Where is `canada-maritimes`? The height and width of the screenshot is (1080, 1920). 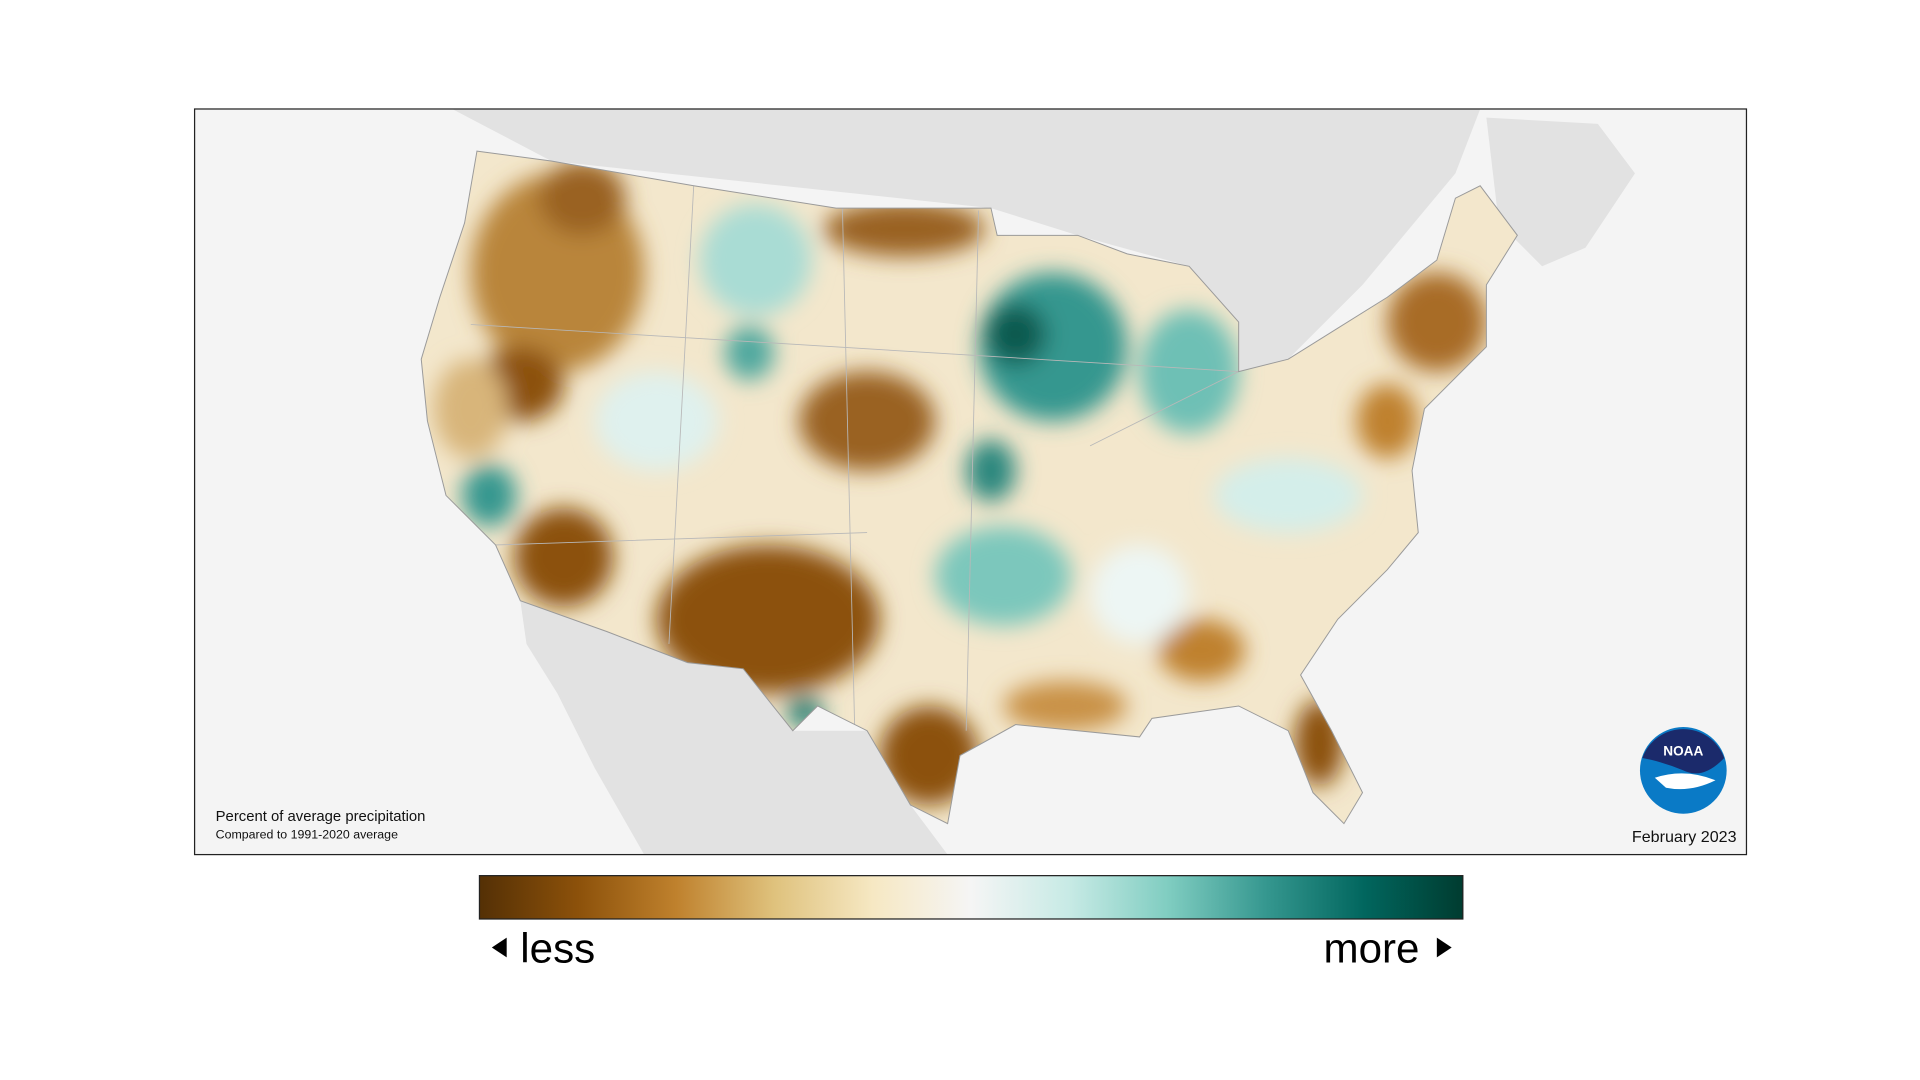 canada-maritimes is located at coordinates (1560, 192).